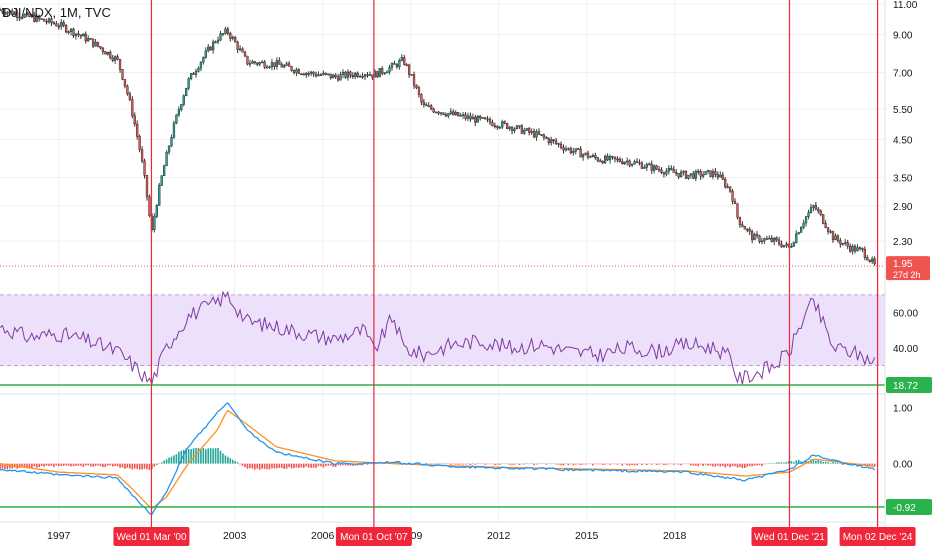 The image size is (932, 550). I want to click on price-tick-label: 2.90, so click(903, 207).